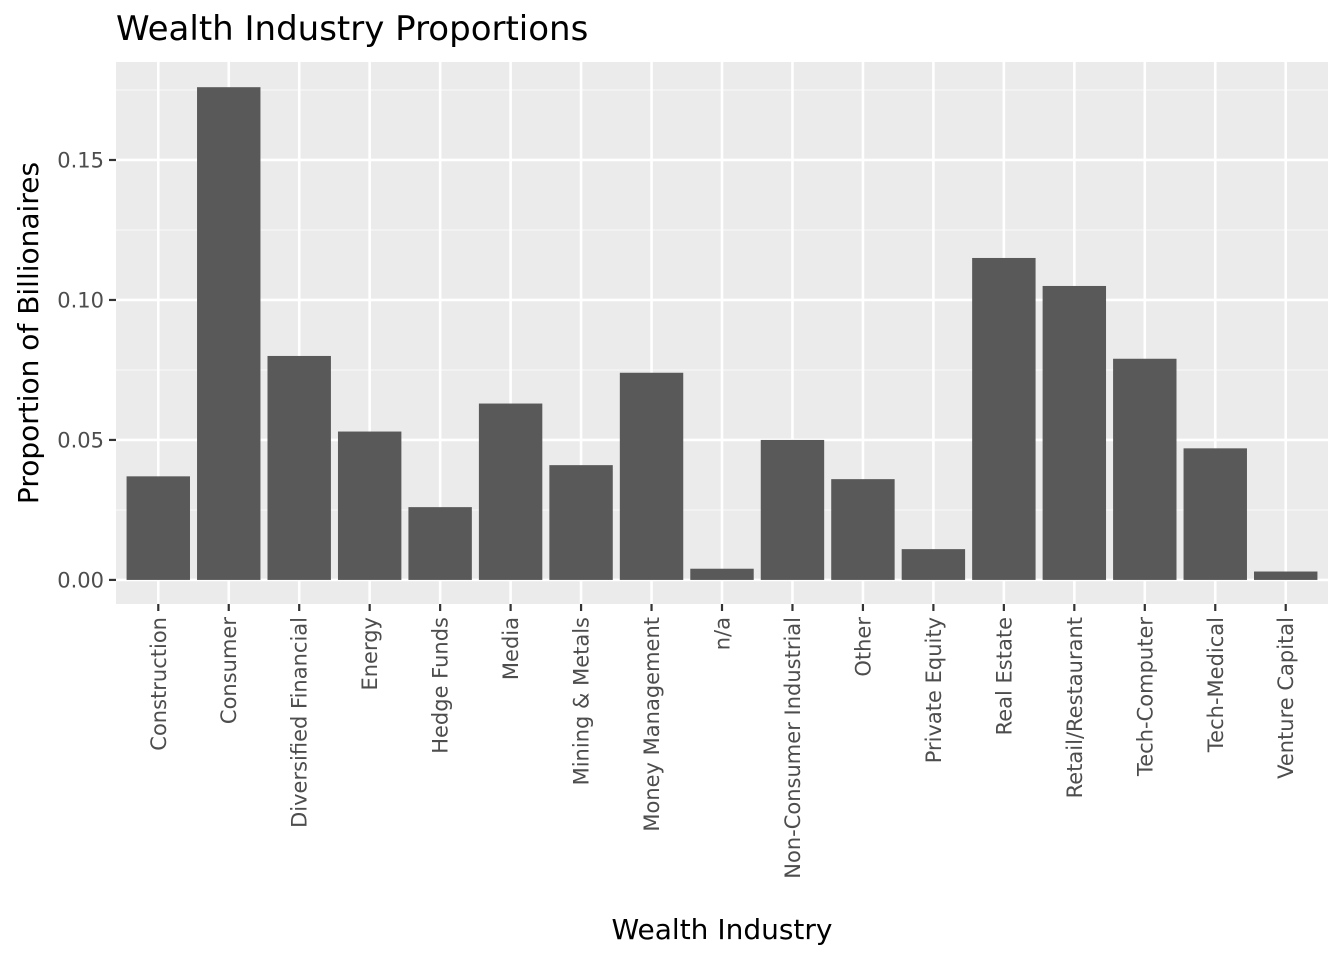 This screenshot has width=1344, height=960. I want to click on x-axis-title: Wealth Industry, so click(721, 929).